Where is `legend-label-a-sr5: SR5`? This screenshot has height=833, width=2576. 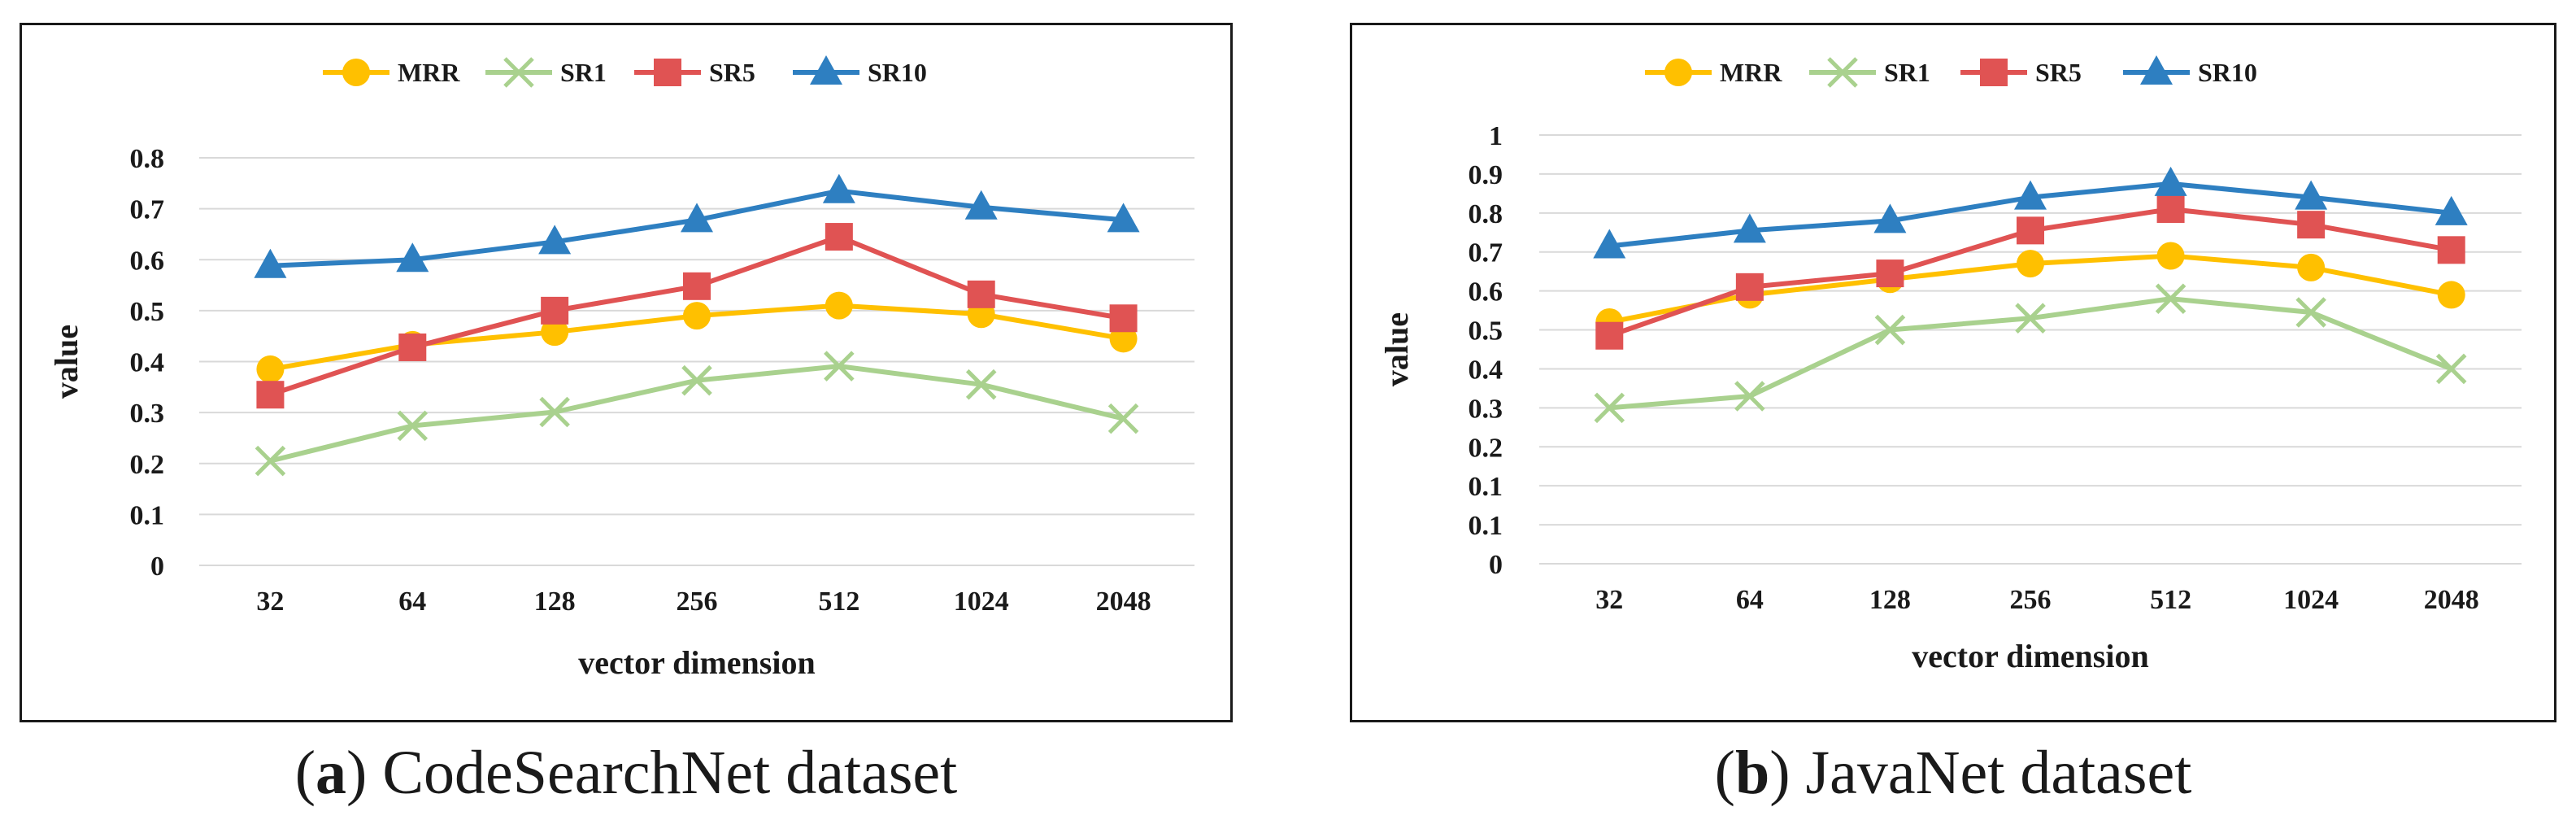
legend-label-a-sr5: SR5 is located at coordinates (732, 72).